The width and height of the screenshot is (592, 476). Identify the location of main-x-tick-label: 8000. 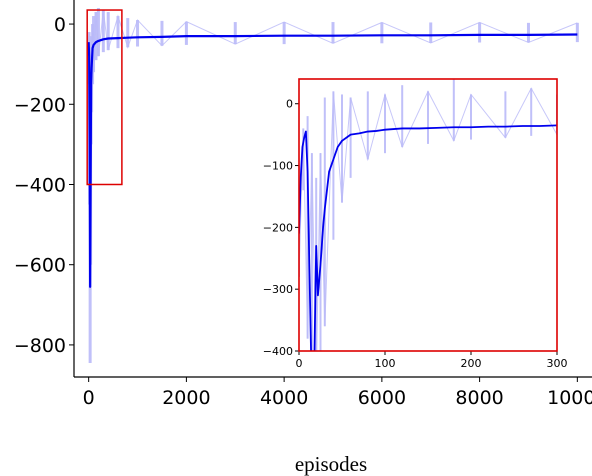
(479, 398).